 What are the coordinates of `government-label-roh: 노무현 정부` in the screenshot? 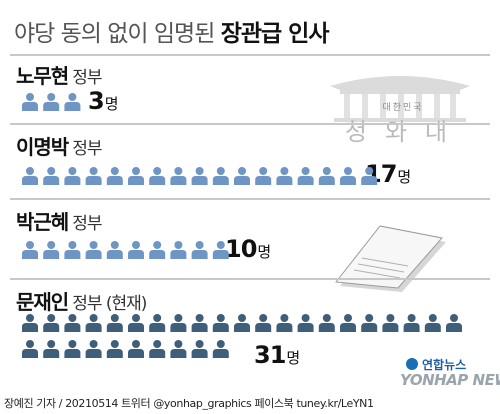 It's located at (59, 74).